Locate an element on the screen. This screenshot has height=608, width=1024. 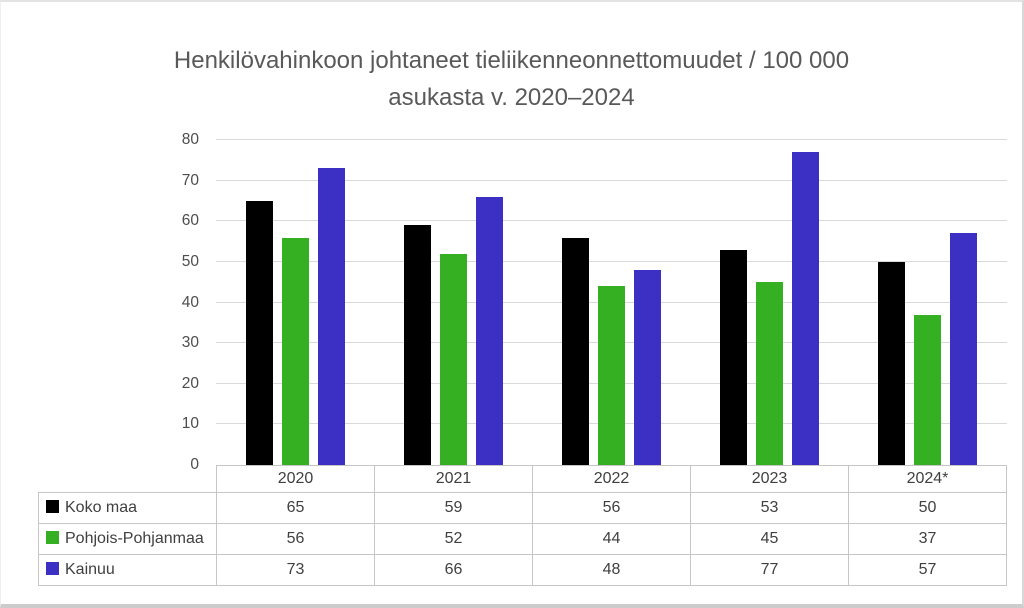
year-header-2022: 2022 is located at coordinates (611, 479).